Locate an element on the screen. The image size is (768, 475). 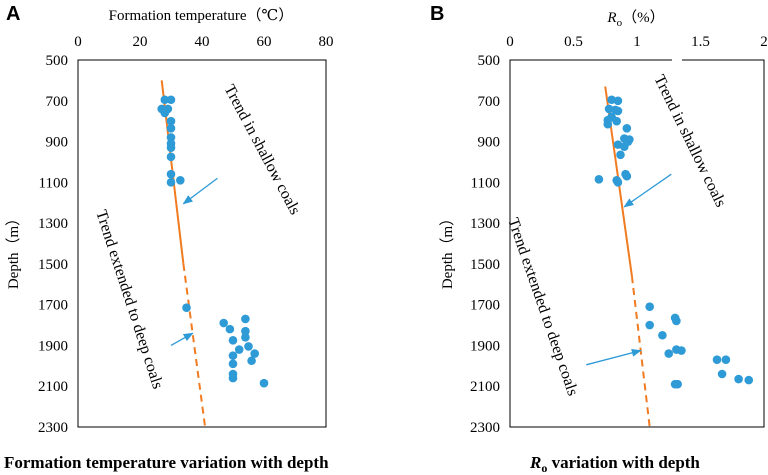
y-tick-label-a: 2100 is located at coordinates (53, 387).